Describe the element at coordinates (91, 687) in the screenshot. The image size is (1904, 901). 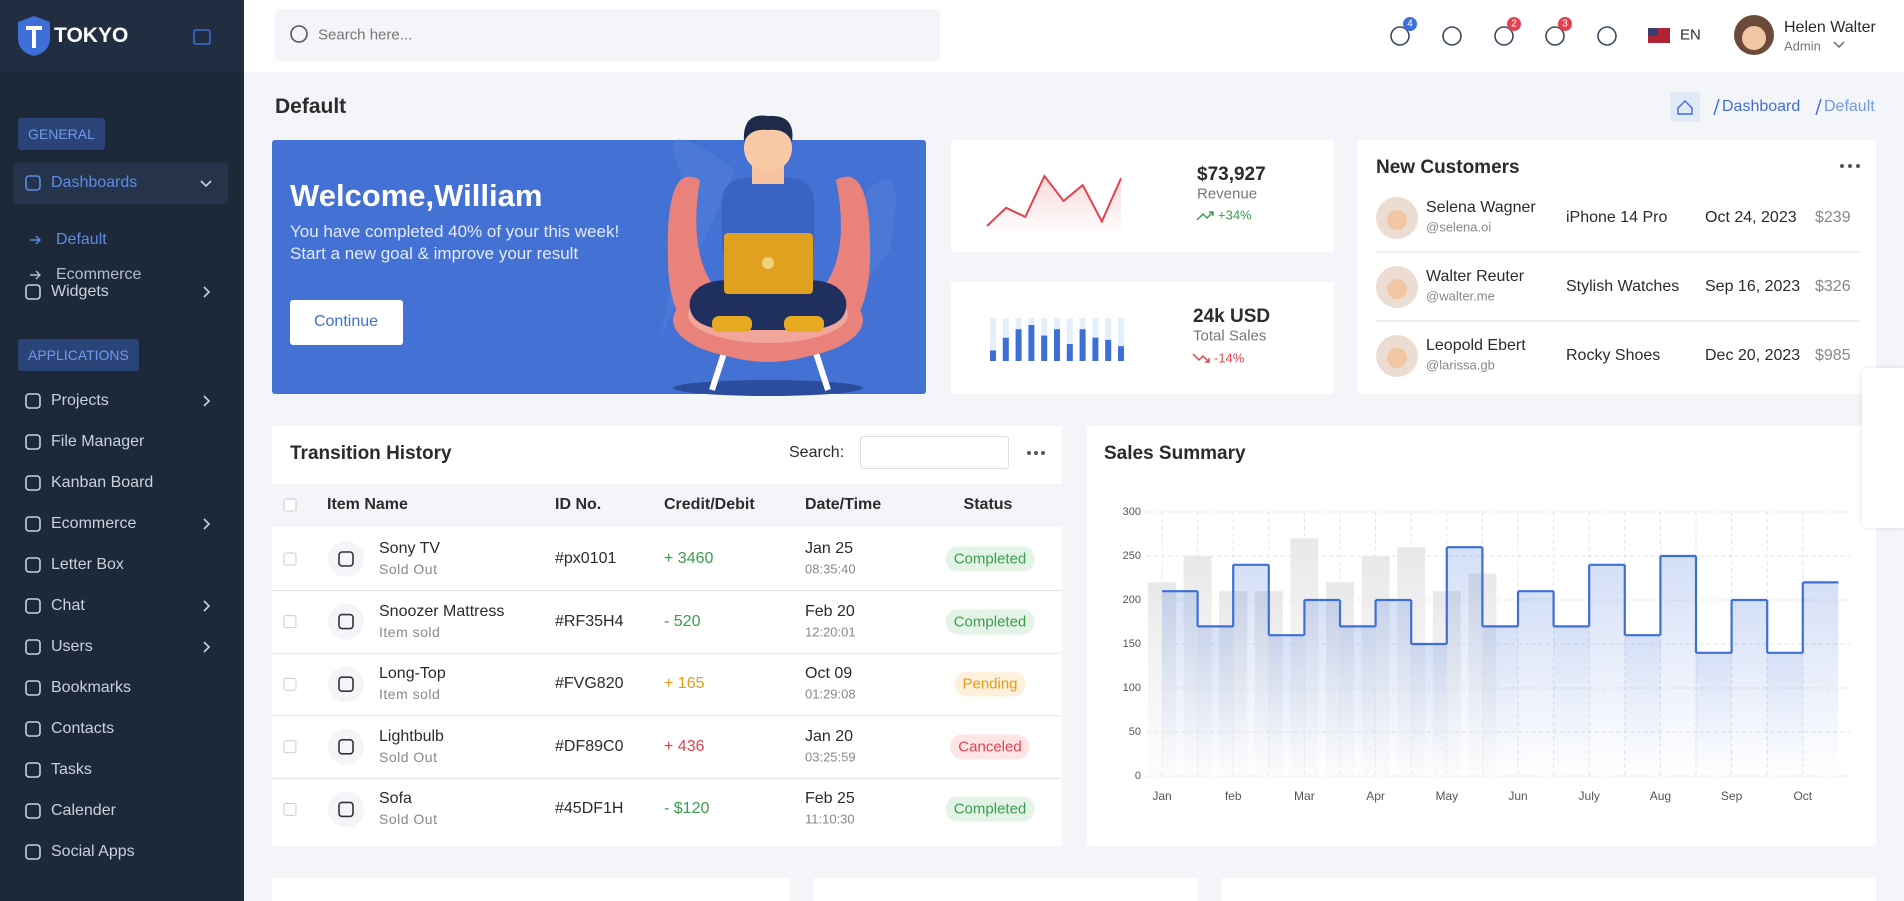
I see `menu-item: Bookmarks` at that location.